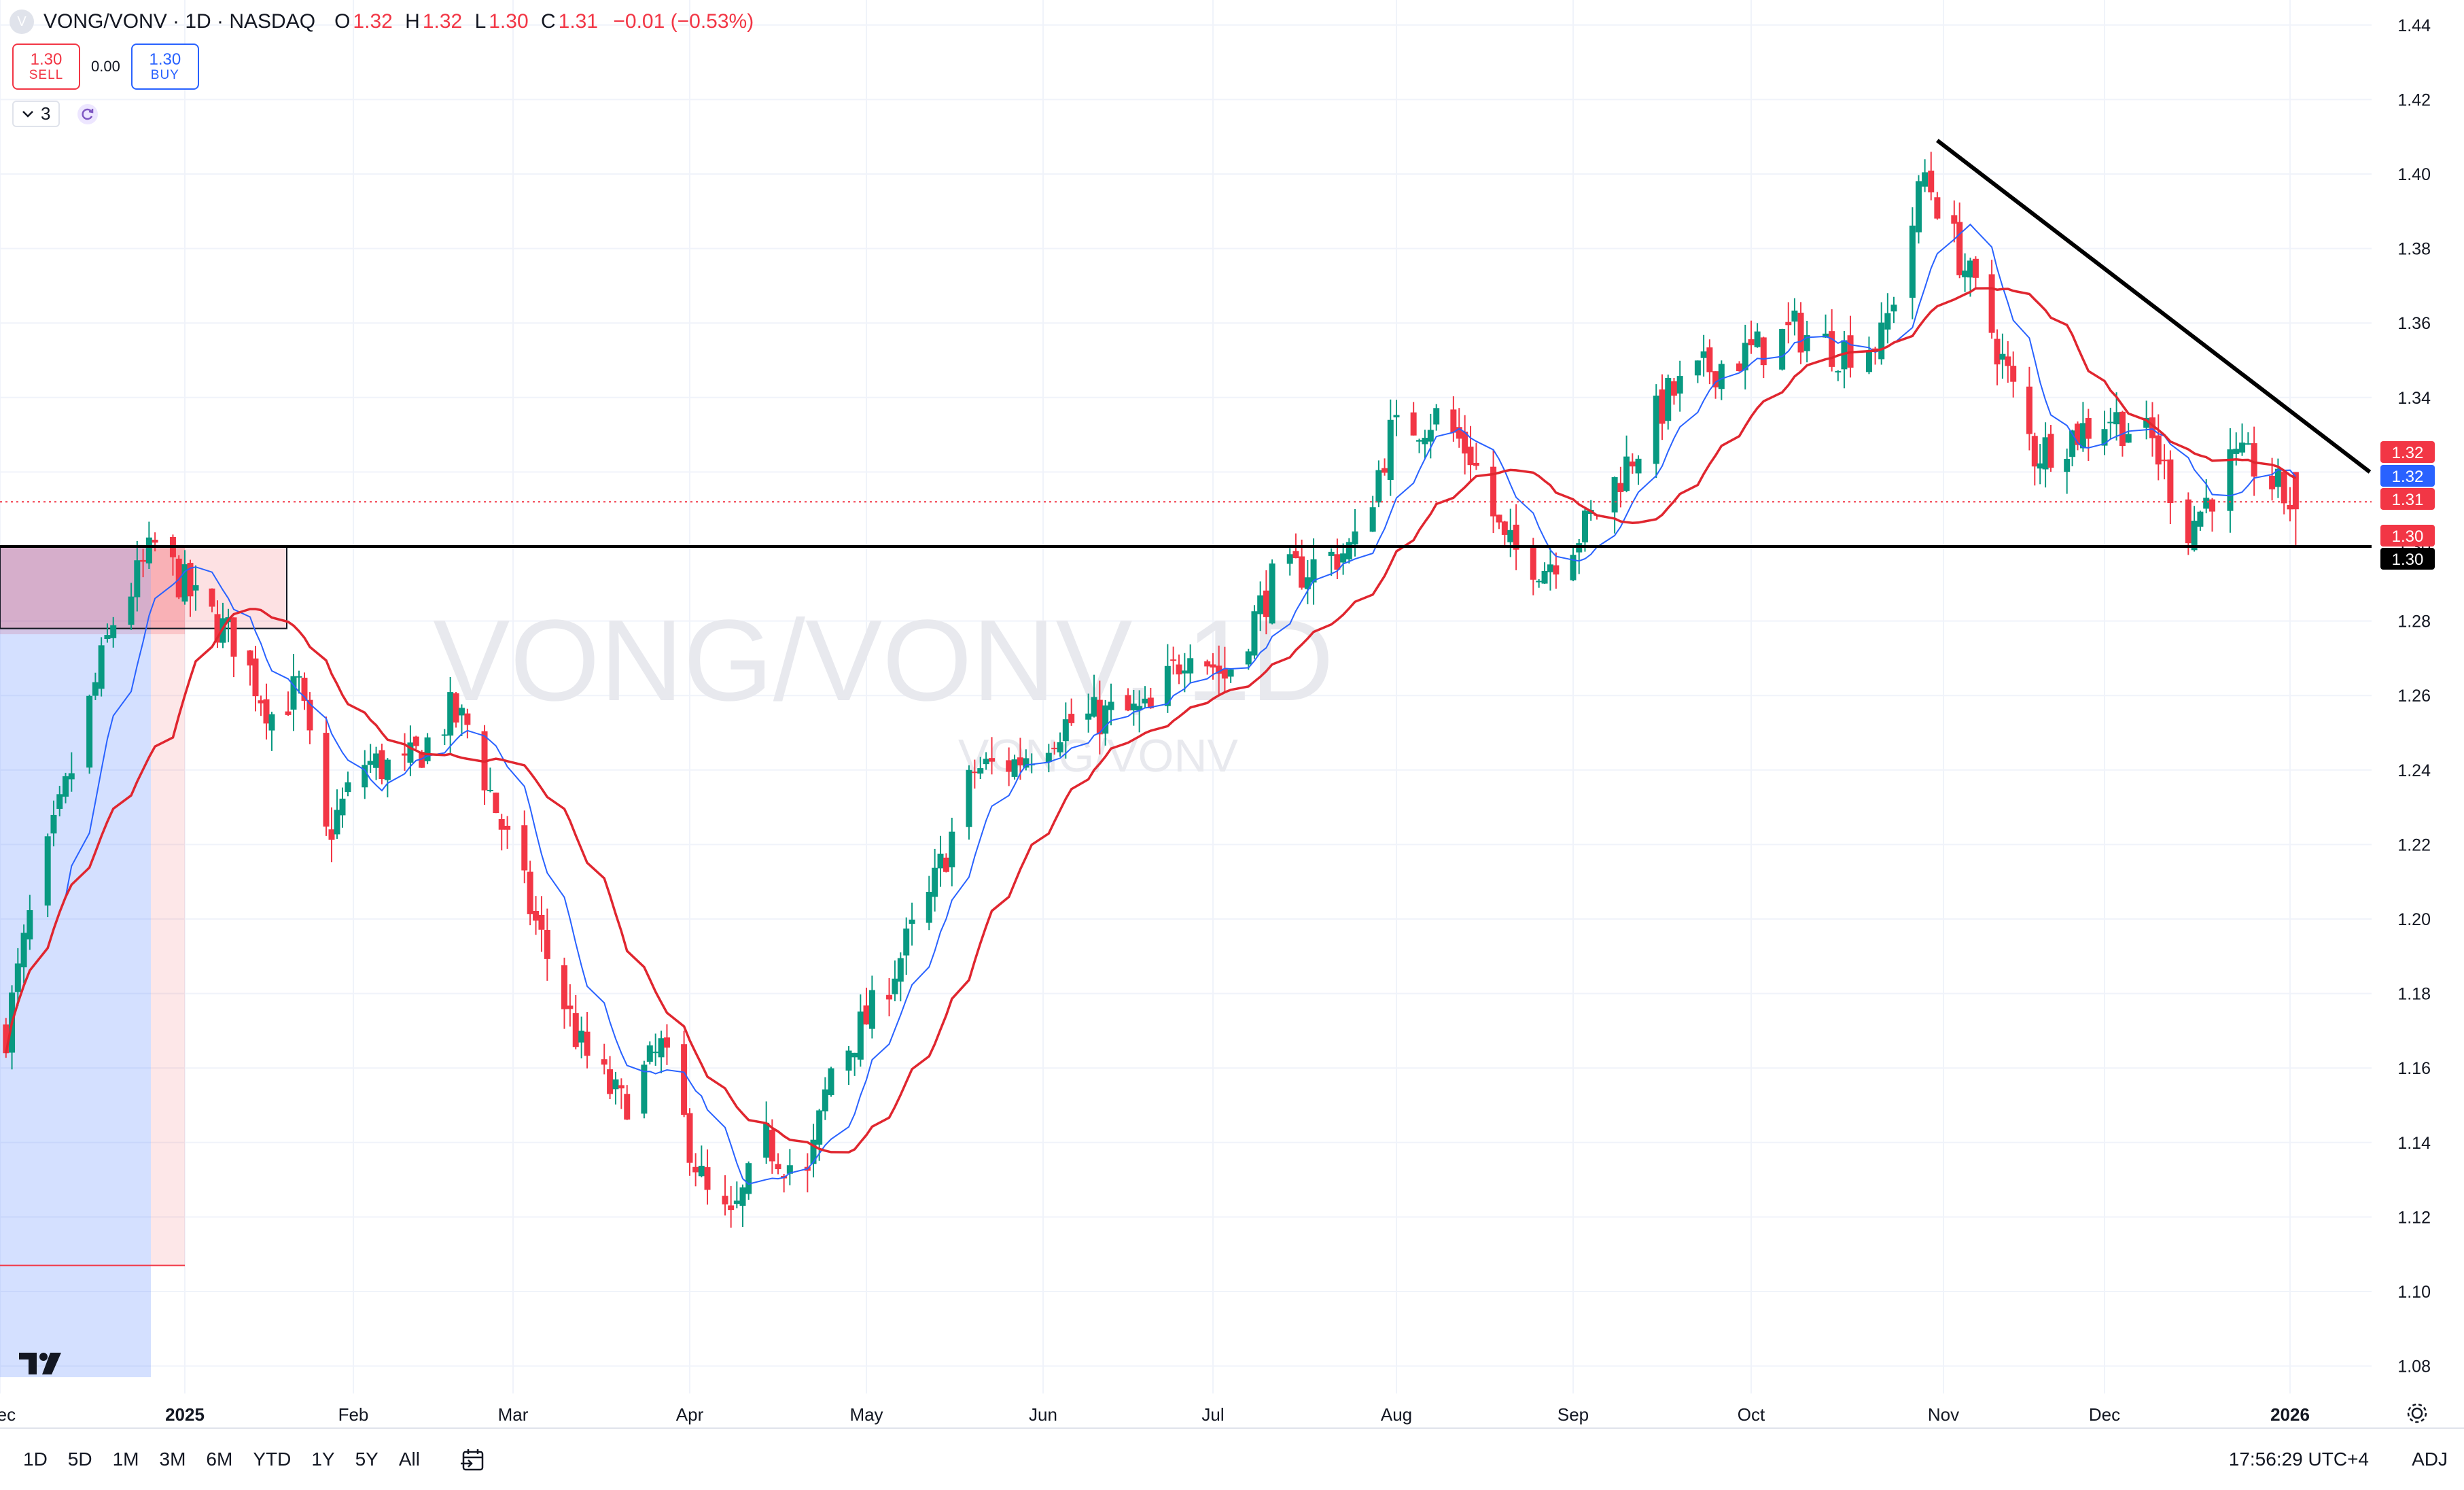  I want to click on indicators-toggle: 3, so click(36, 114).